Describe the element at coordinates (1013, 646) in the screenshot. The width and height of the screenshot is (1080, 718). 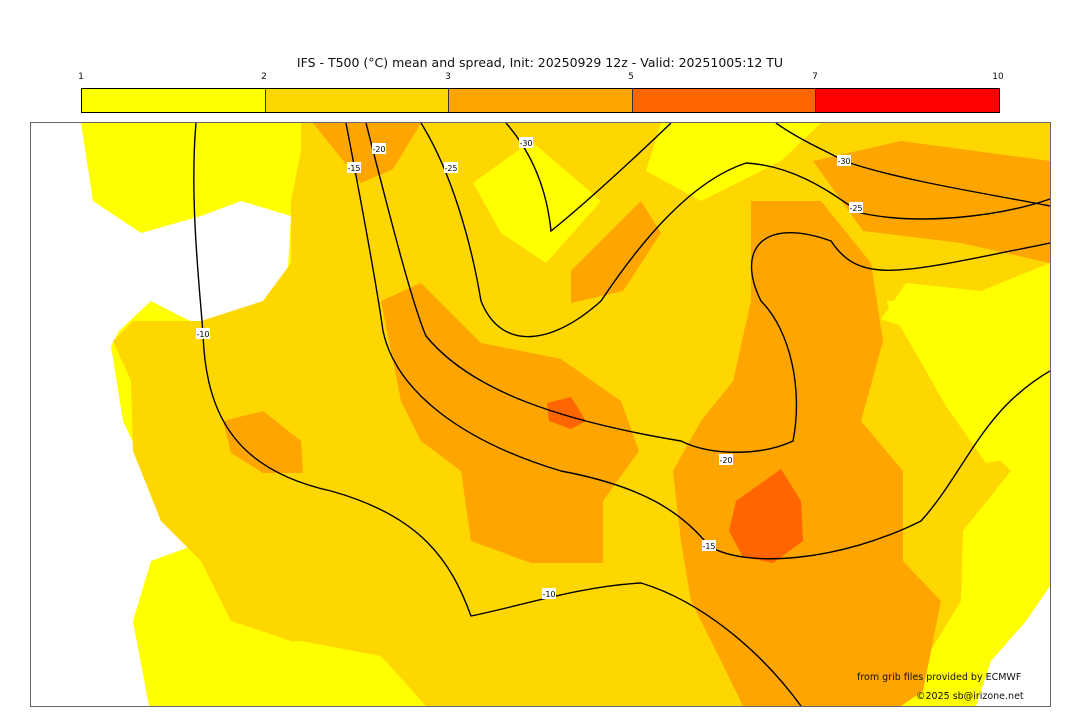
I see `low-spread-area-east` at that location.